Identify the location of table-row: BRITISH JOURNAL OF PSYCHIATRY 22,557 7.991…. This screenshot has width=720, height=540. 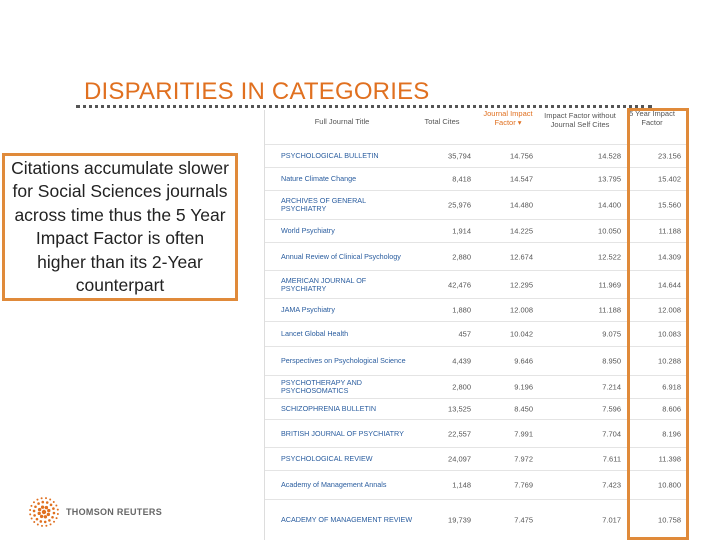
(476, 433).